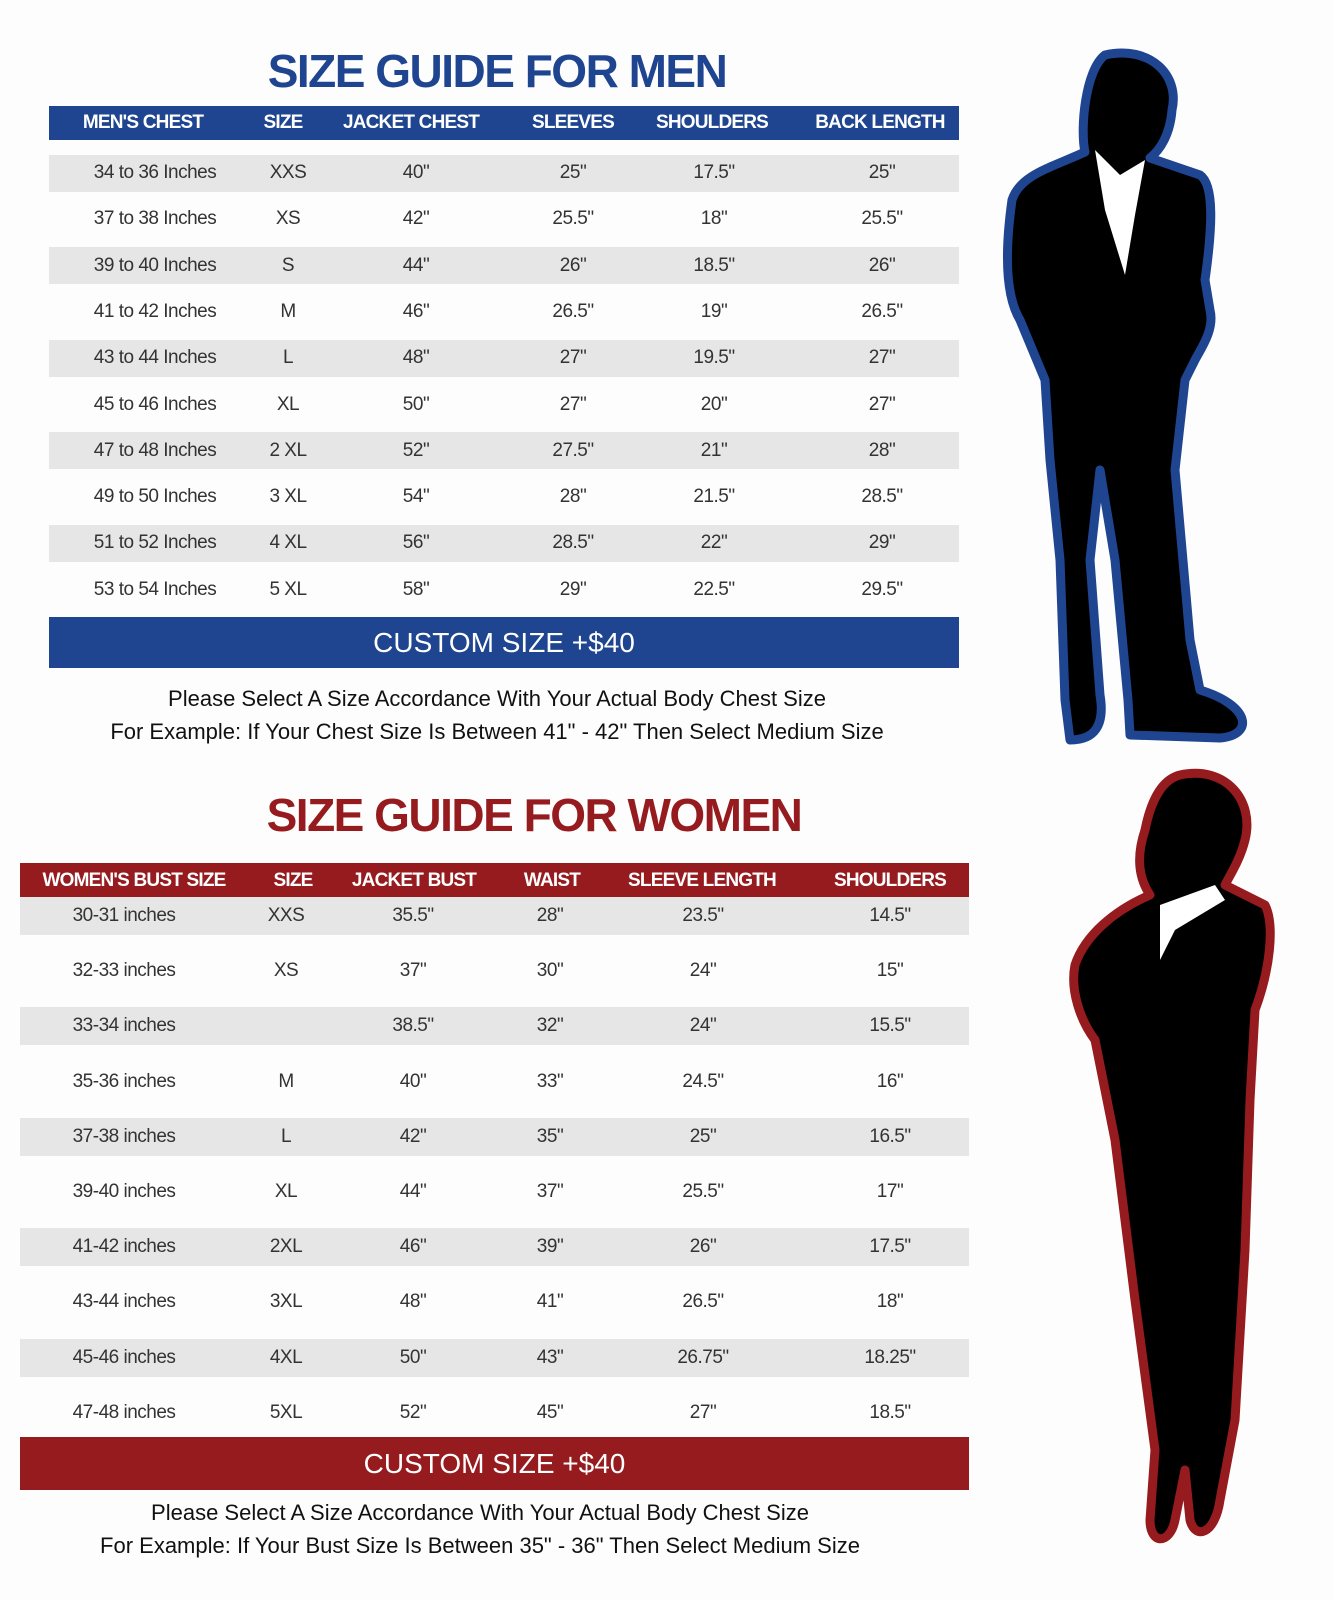 The height and width of the screenshot is (1600, 1333). I want to click on man-silhouette, so click(1124, 396).